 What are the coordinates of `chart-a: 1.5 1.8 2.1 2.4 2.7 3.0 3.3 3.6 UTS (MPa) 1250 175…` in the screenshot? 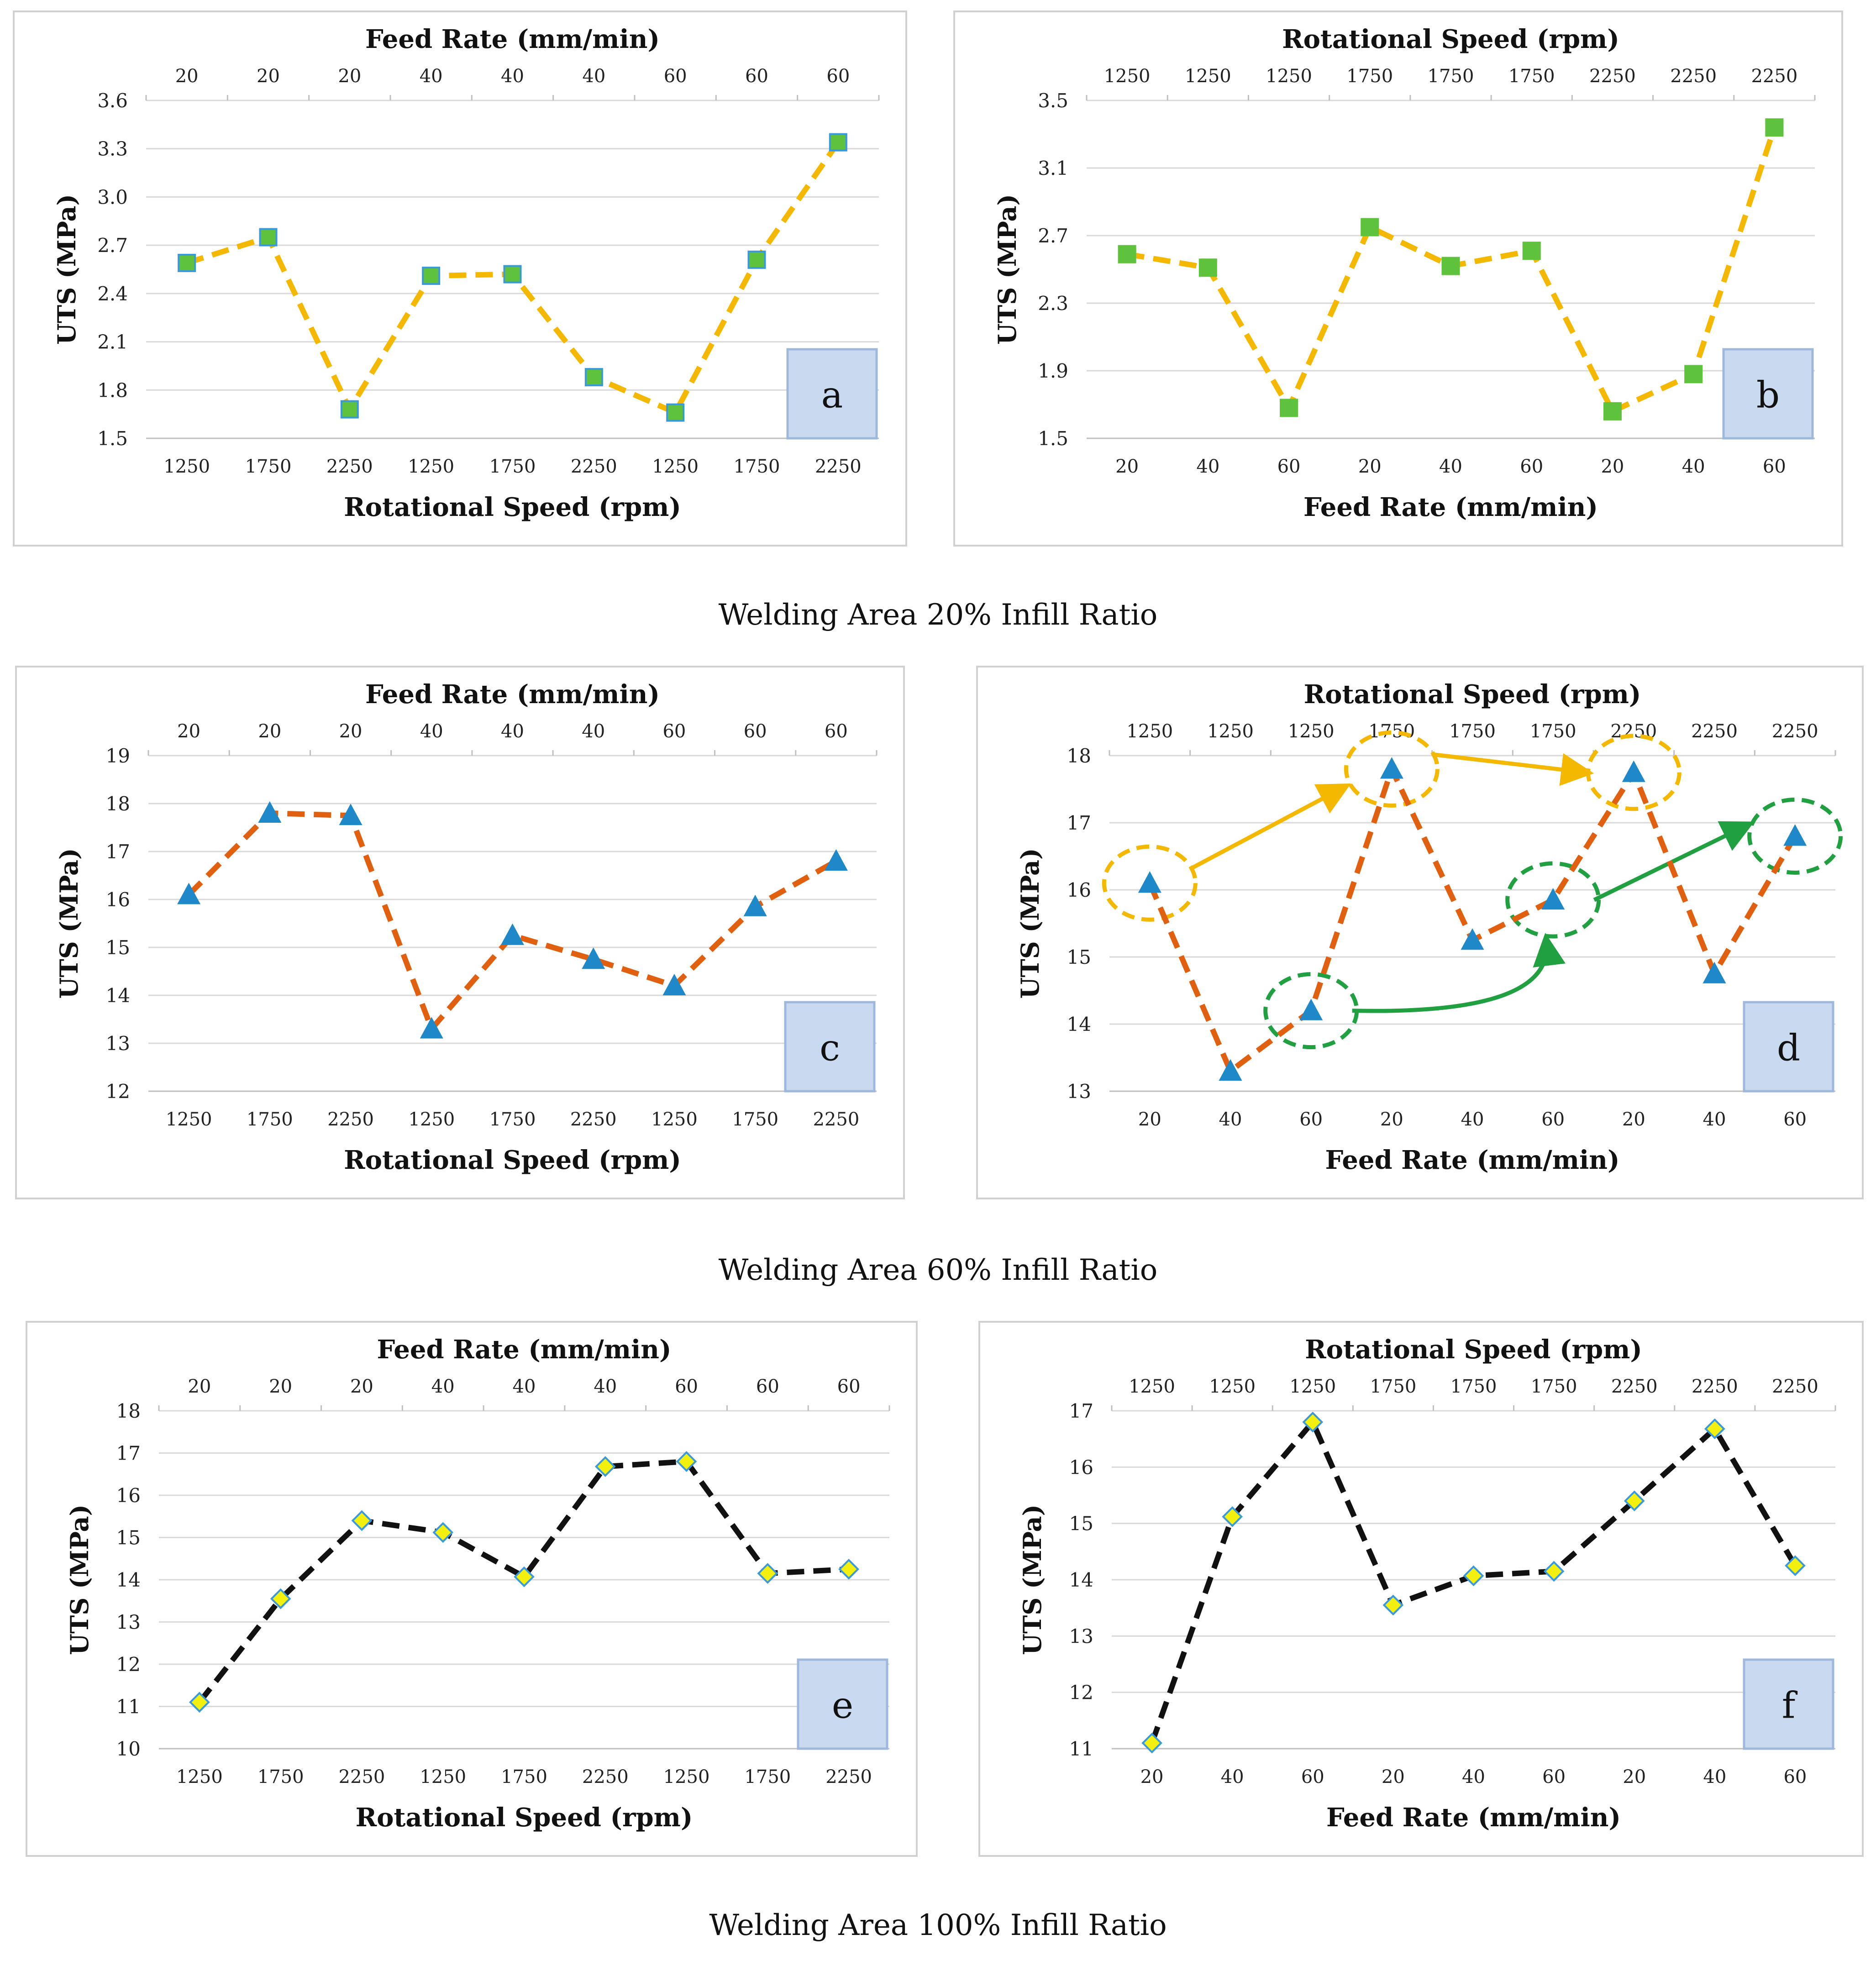 It's located at (460, 279).